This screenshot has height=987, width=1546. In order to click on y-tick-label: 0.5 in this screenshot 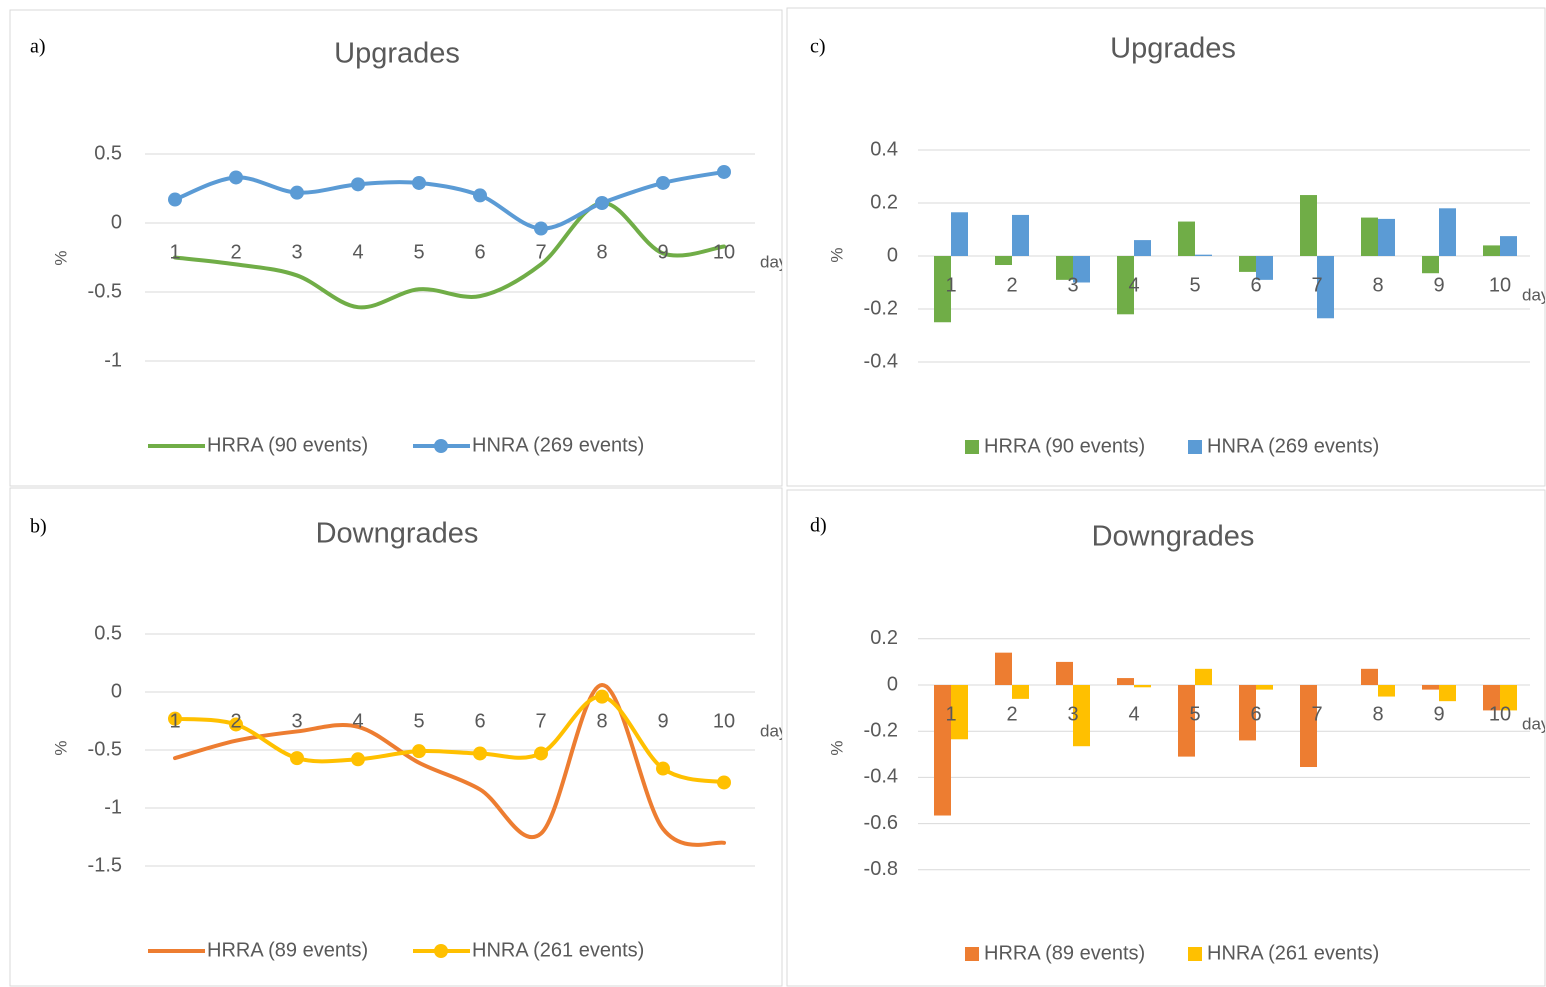, I will do `click(108, 153)`.